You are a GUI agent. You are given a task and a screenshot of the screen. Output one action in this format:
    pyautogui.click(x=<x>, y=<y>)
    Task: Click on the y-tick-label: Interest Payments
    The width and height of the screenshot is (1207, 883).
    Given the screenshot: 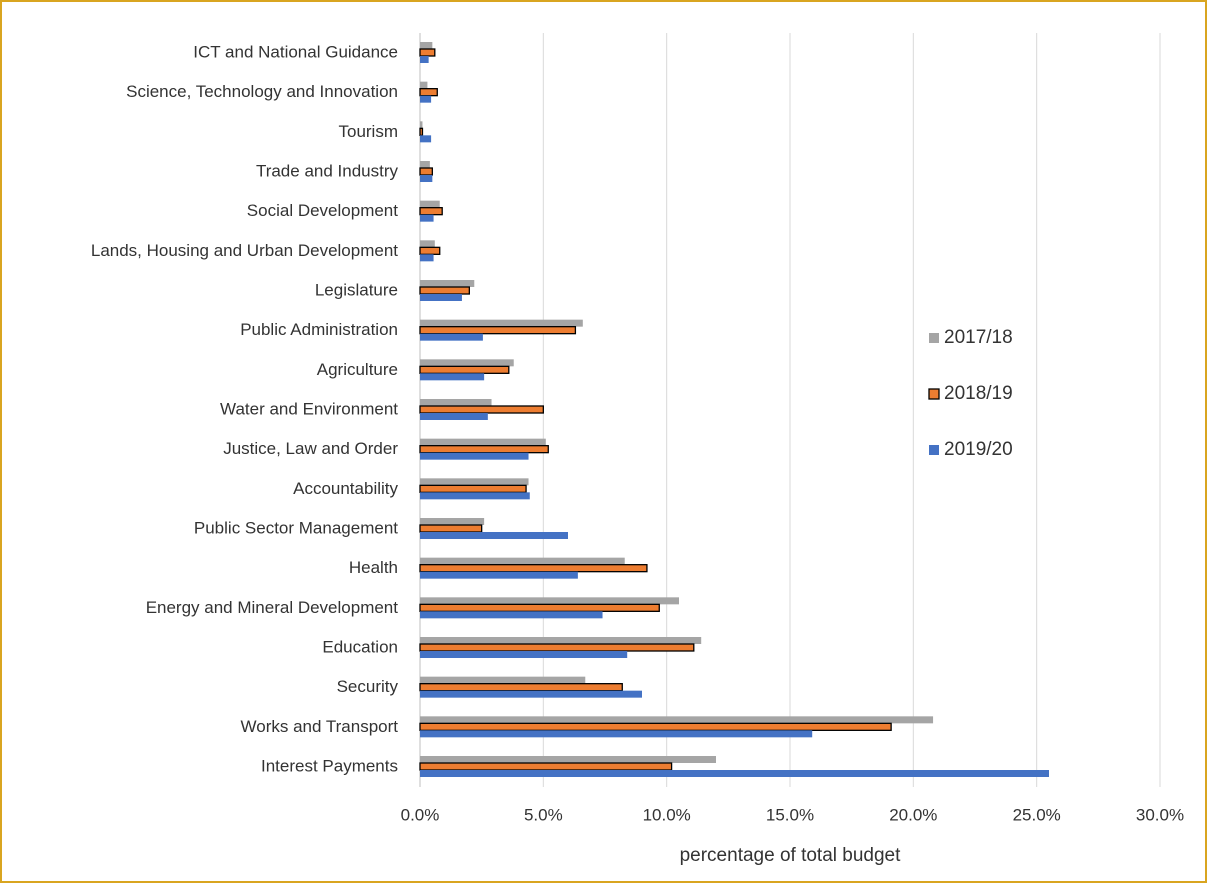 What is the action you would take?
    pyautogui.click(x=329, y=765)
    